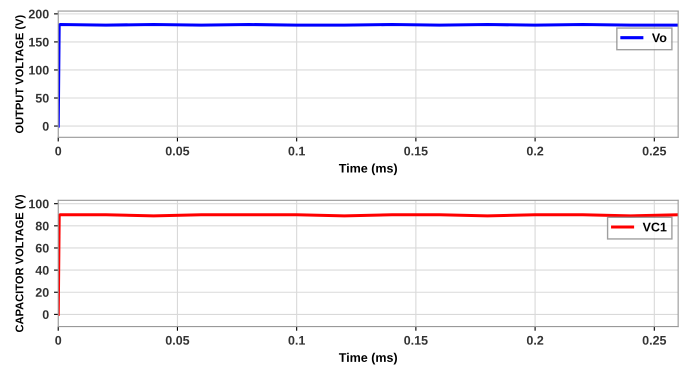  I want to click on y-axis-title: CAPACITOR VOLTAGE (V), so click(20, 263).